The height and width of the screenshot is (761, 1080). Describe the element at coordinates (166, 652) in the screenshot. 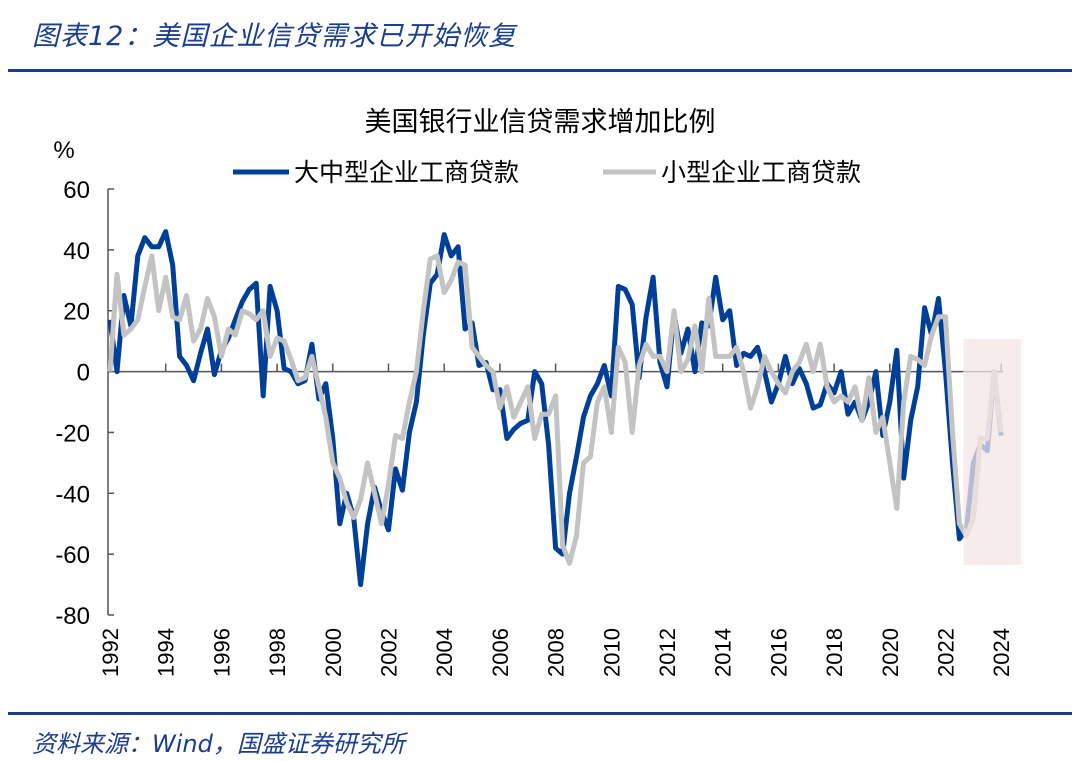

I see `x-tick-label: 1994` at that location.